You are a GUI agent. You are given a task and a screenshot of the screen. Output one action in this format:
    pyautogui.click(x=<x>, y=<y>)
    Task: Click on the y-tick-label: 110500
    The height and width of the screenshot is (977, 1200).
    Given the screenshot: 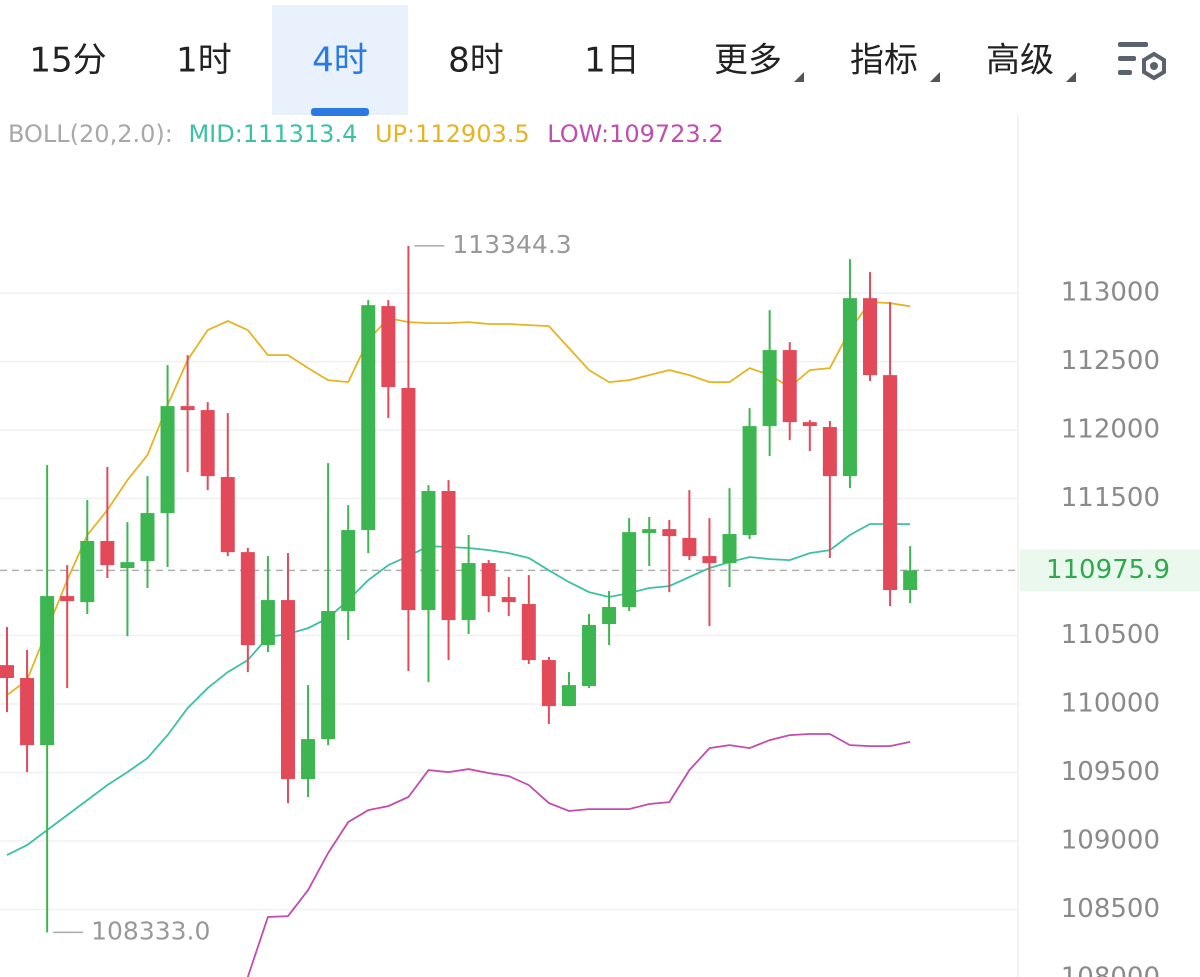 What is the action you would take?
    pyautogui.click(x=1110, y=635)
    